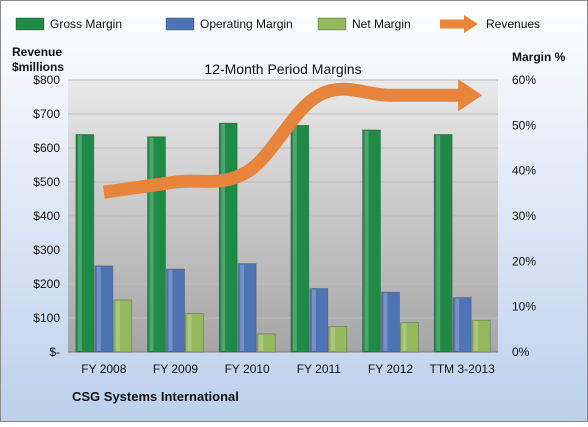 The image size is (588, 427). I want to click on legend-label: Net Margin, so click(381, 24).